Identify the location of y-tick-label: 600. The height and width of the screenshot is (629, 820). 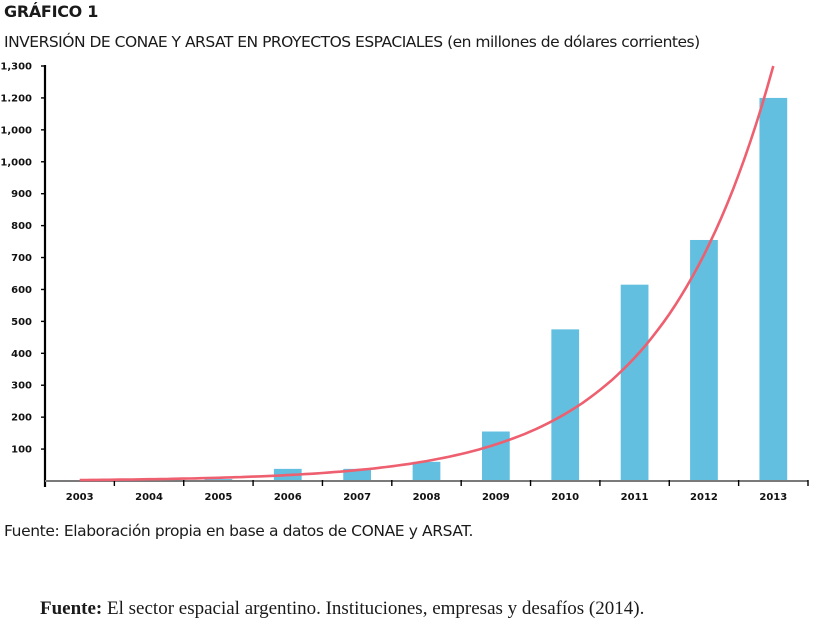
(21, 290).